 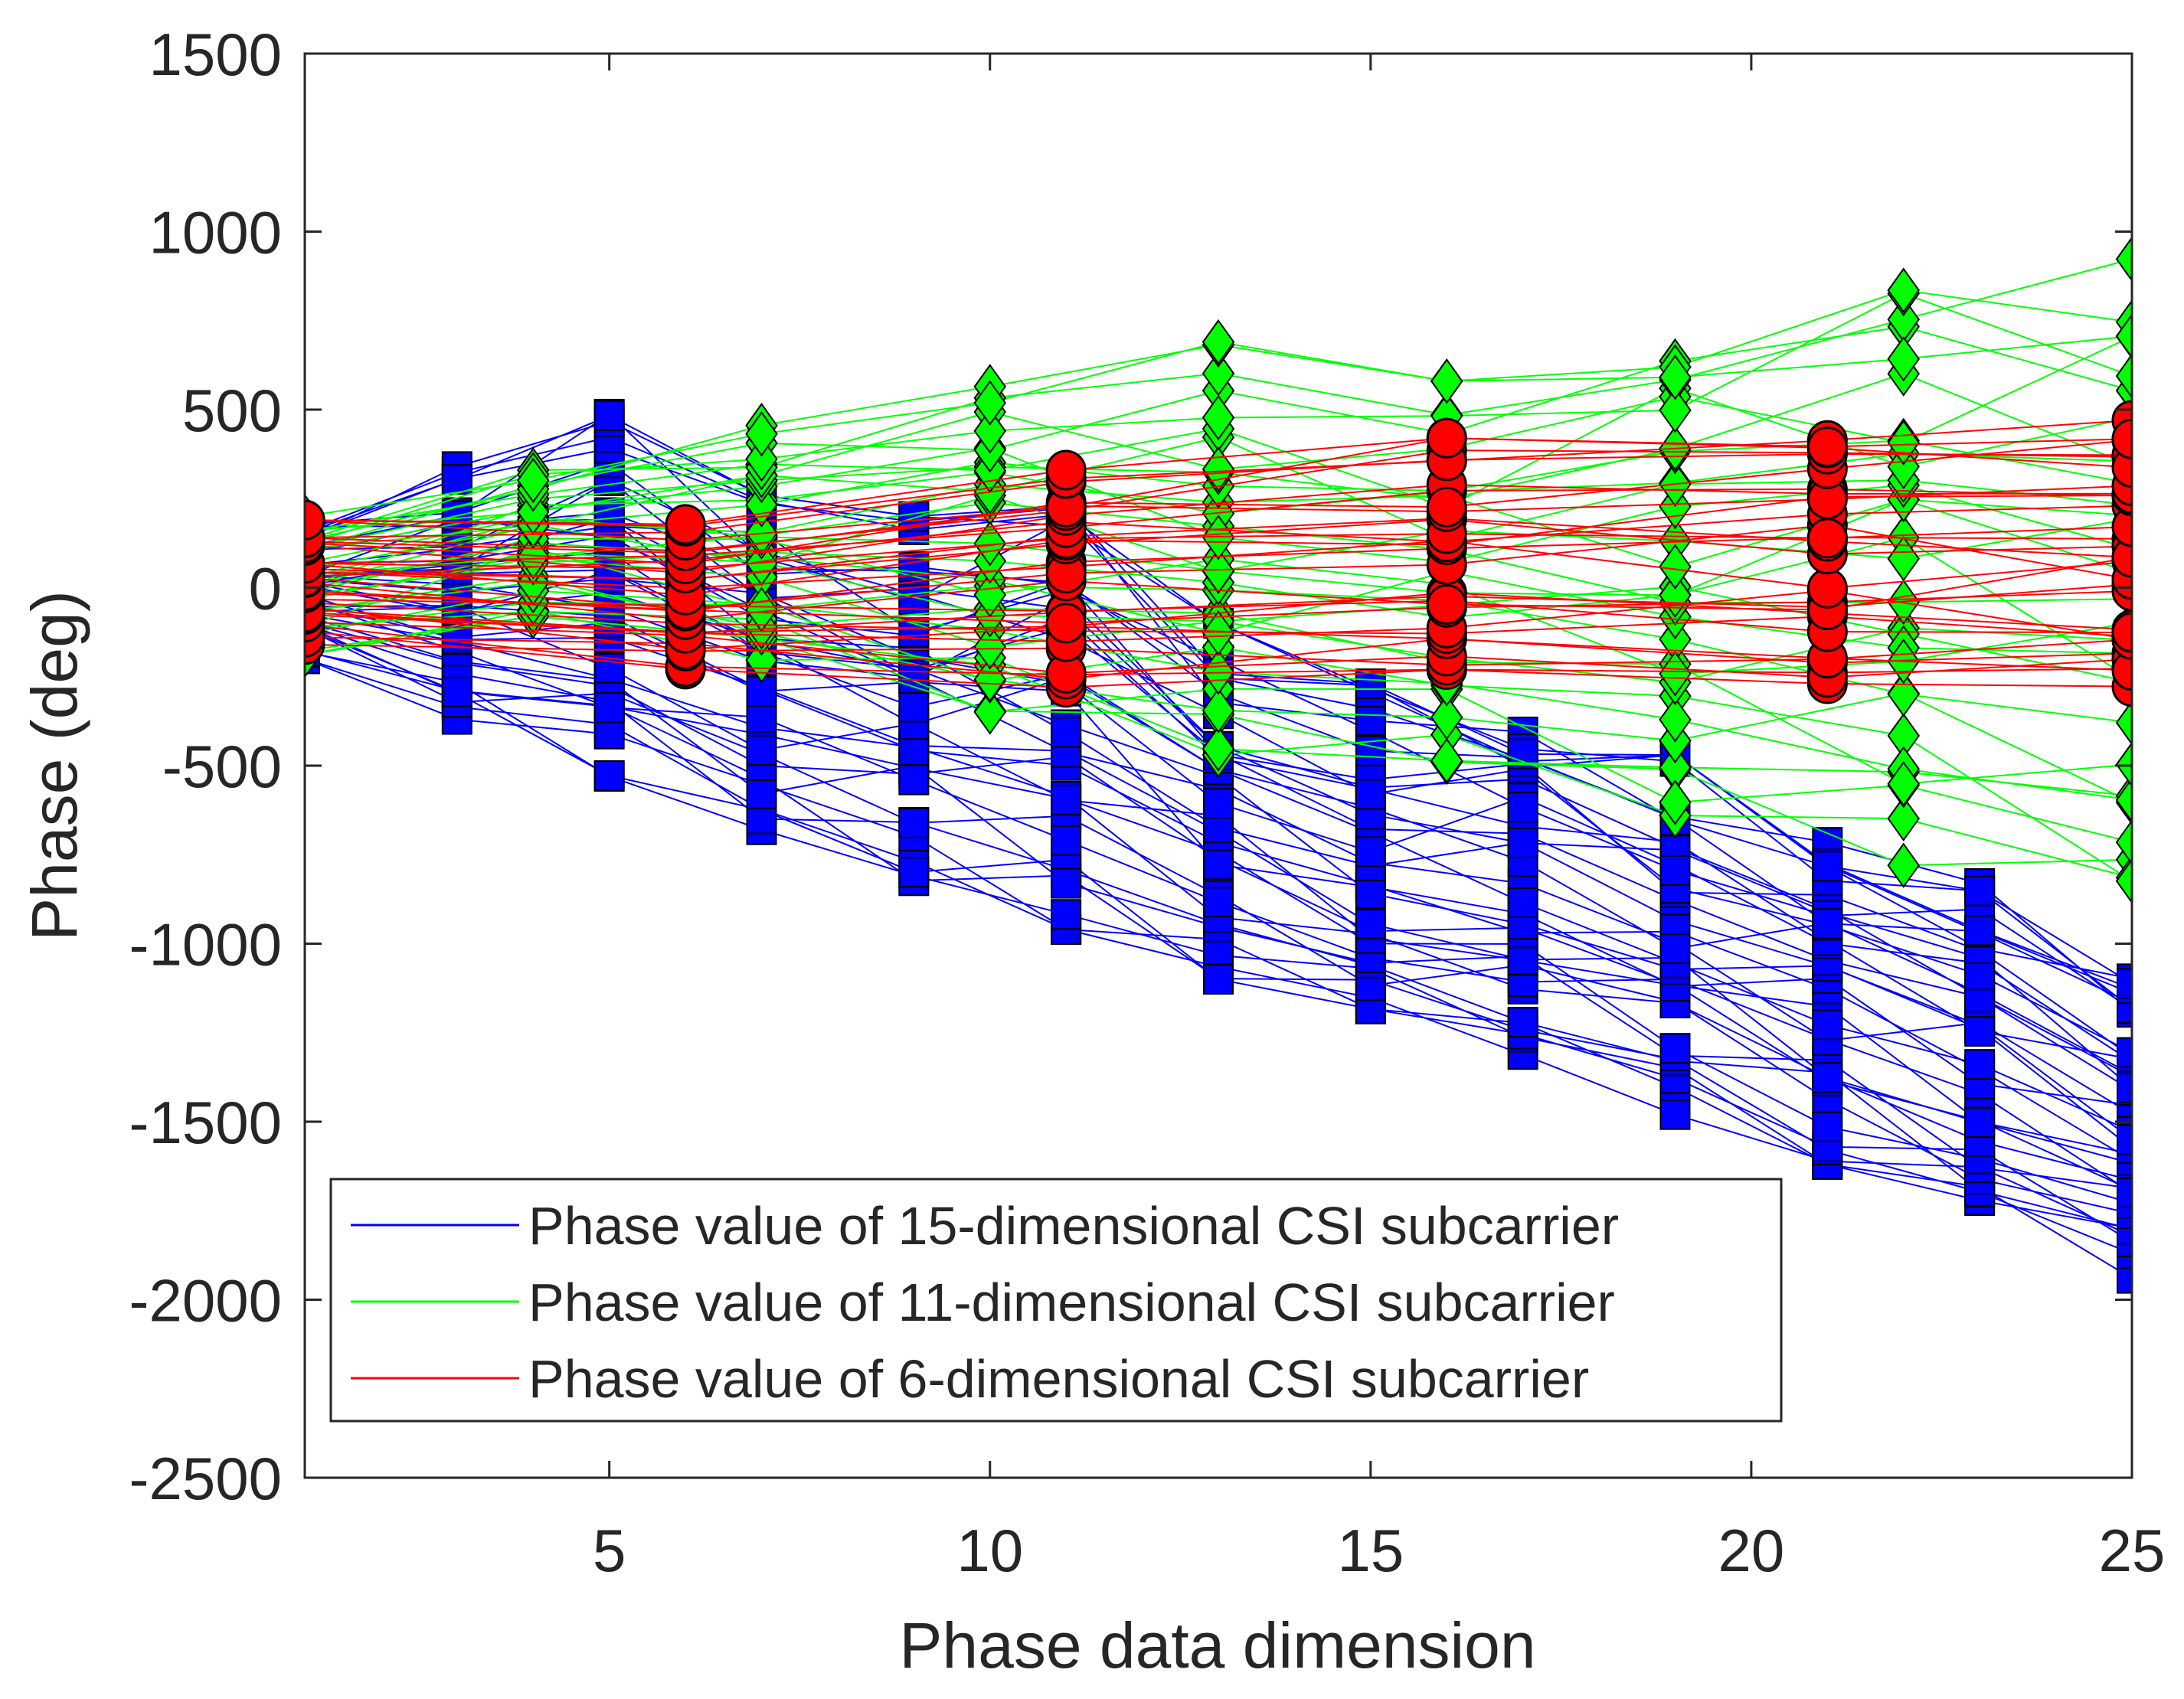 I want to click on y-tick-label: -1000, so click(x=206, y=945).